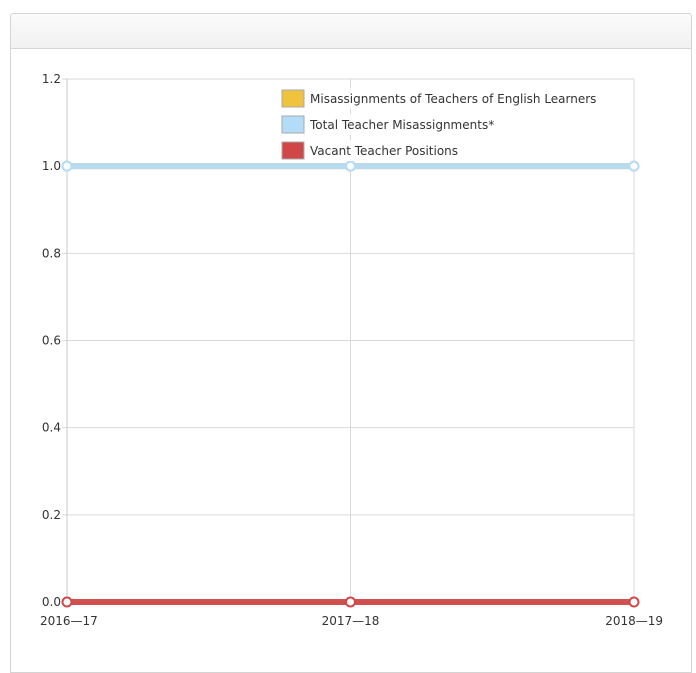  Describe the element at coordinates (51, 428) in the screenshot. I see `y-tick-label: 0.4` at that location.